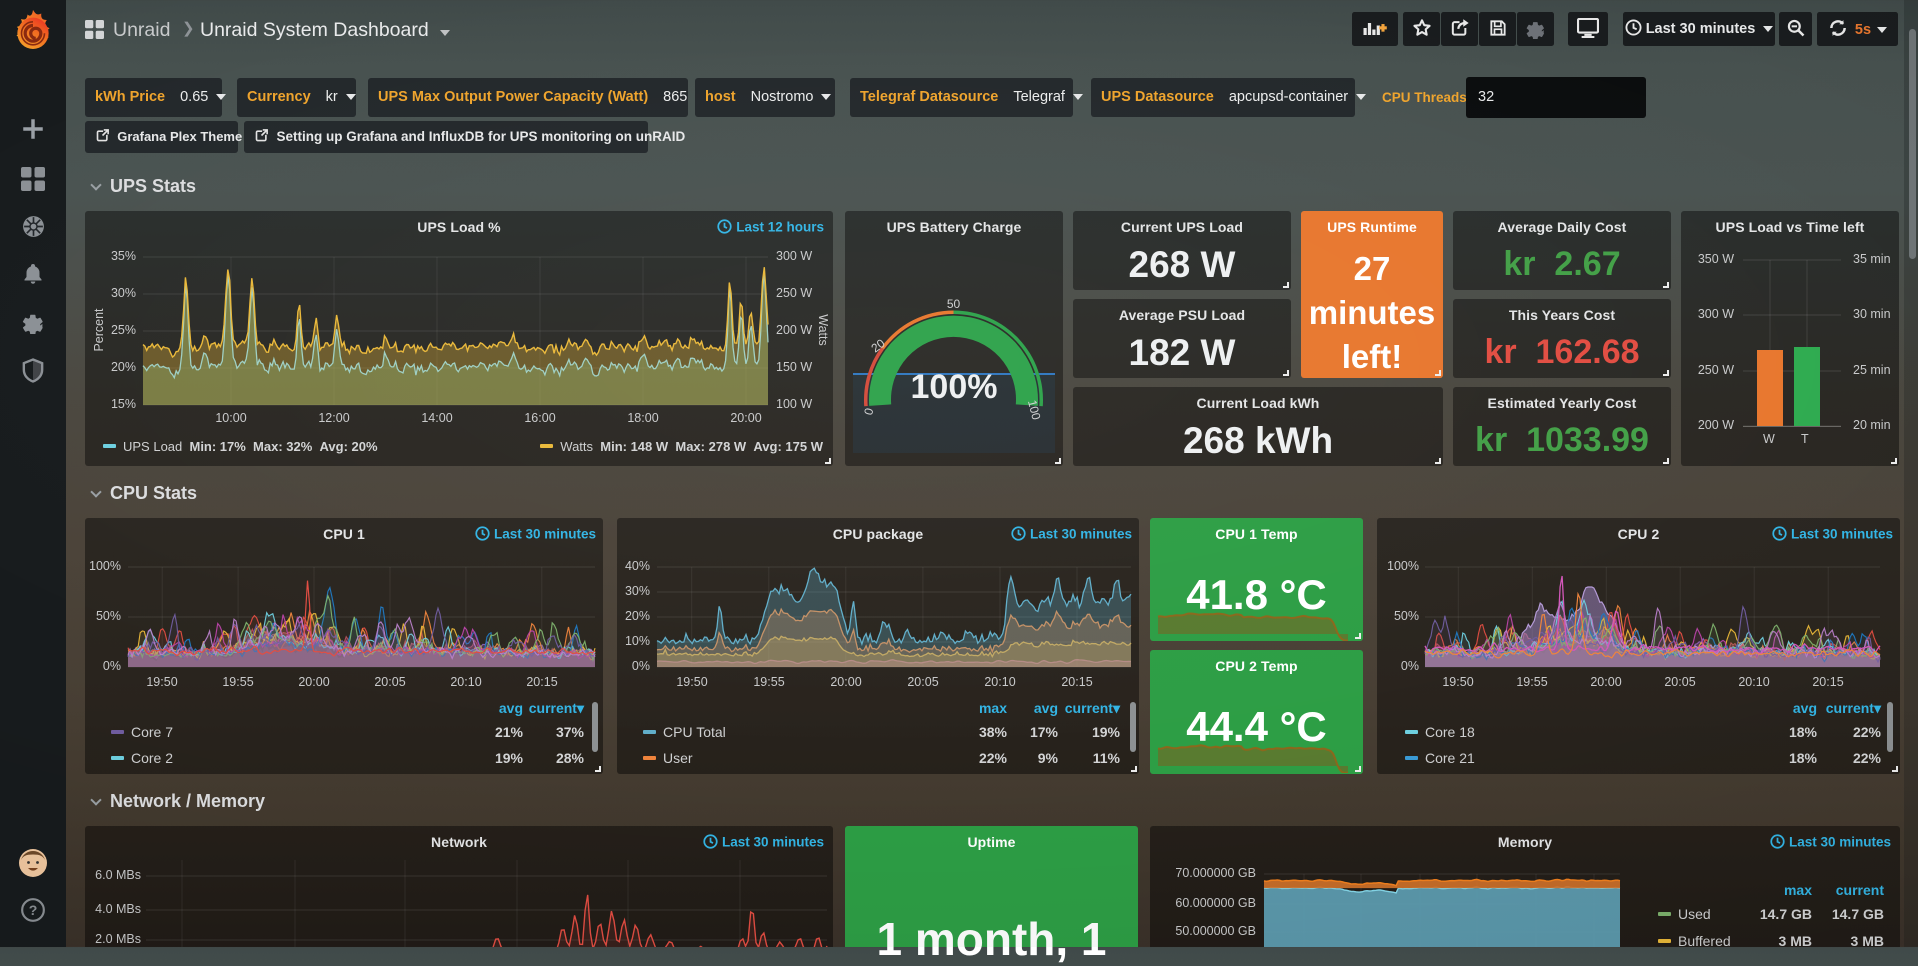 The image size is (1918, 966). I want to click on svg-text: 50, so click(954, 304).